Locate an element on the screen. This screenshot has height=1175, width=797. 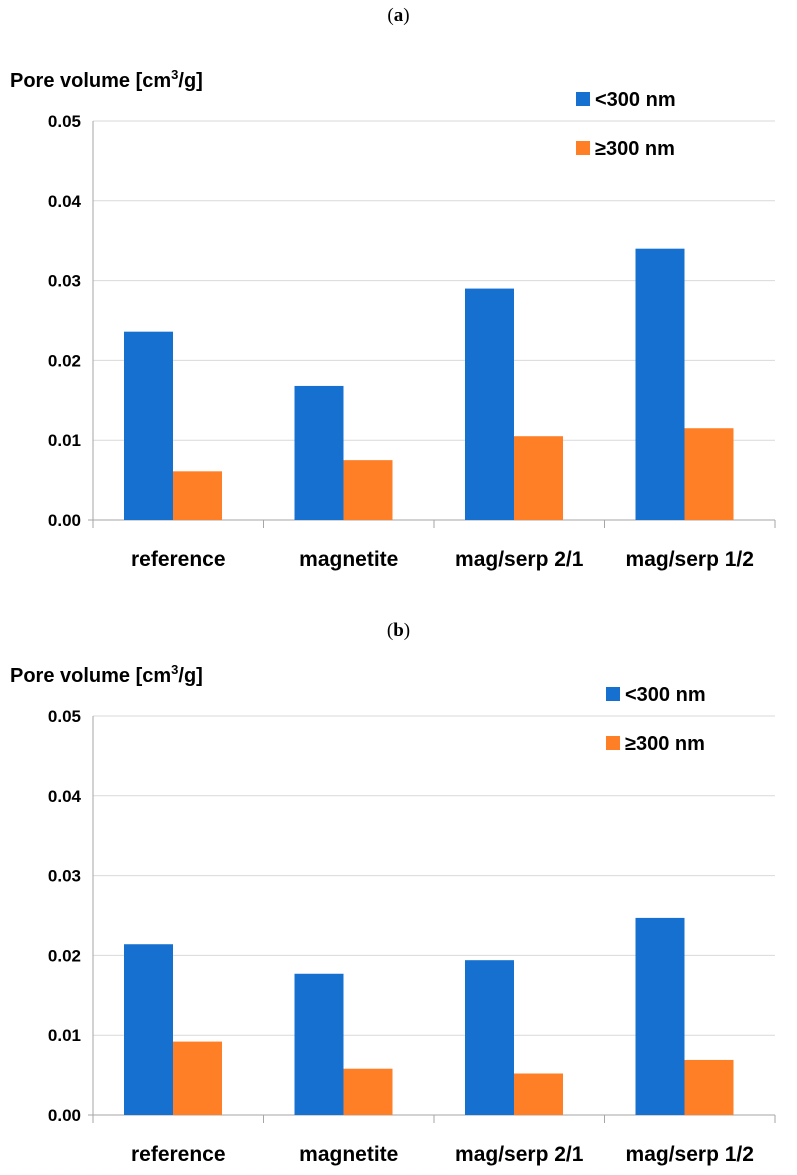
panel-label-a: (a) is located at coordinates (398, 15).